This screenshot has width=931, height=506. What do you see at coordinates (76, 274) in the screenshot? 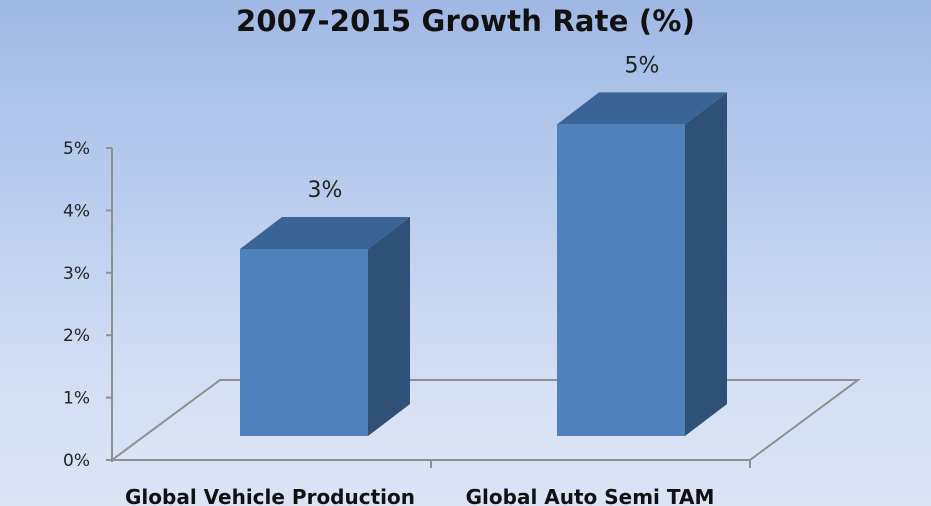
I see `y-tick-label: 3%` at bounding box center [76, 274].